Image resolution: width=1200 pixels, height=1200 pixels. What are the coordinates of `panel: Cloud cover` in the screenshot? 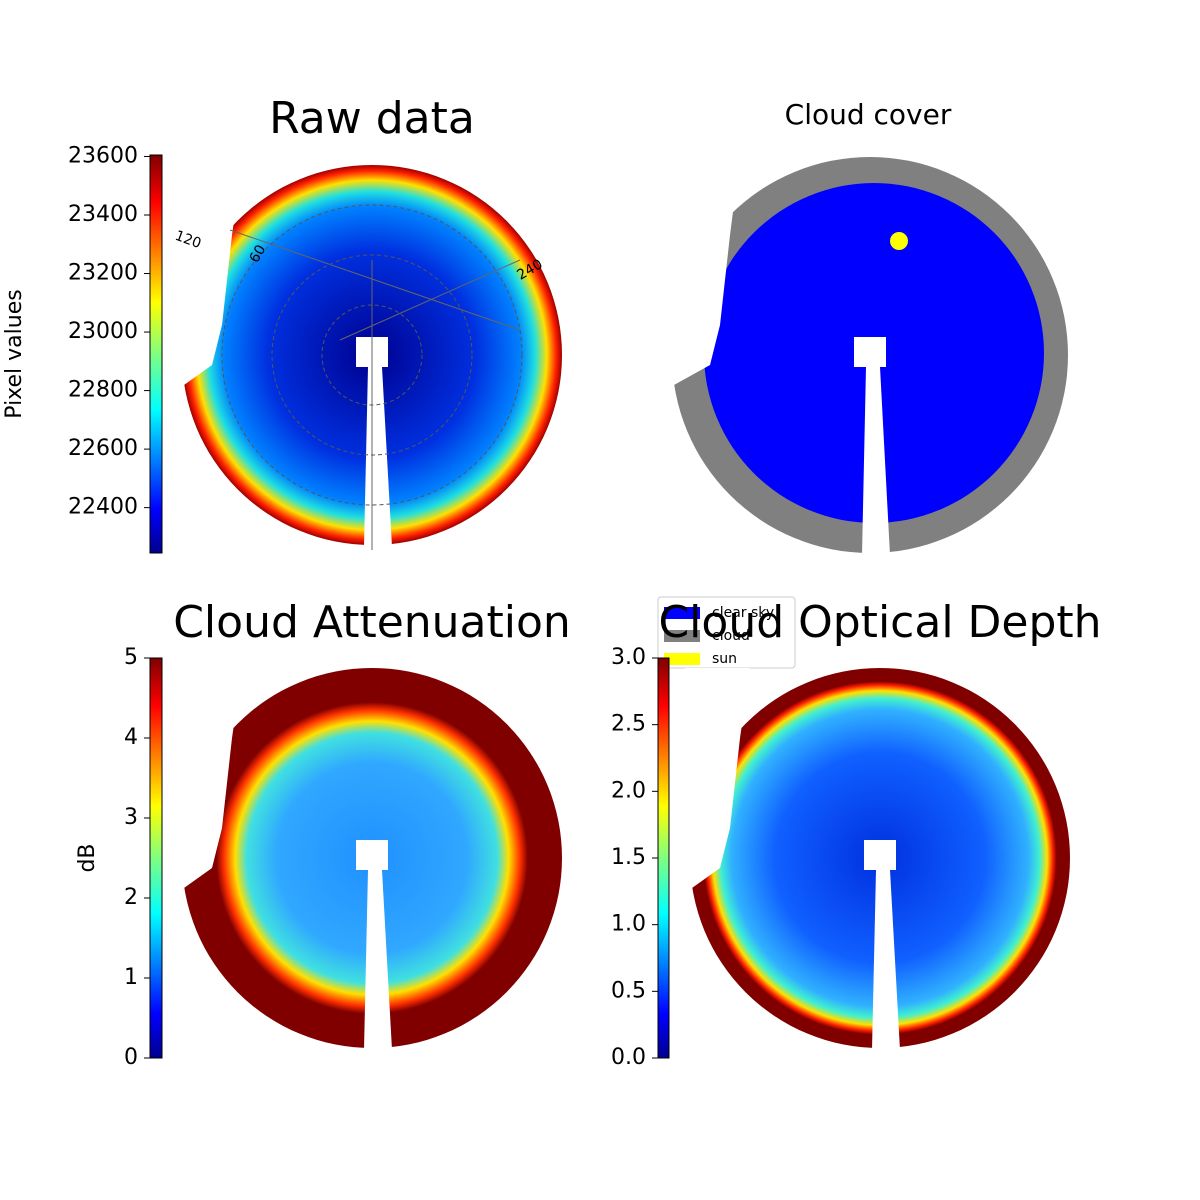 It's located at (867, 326).